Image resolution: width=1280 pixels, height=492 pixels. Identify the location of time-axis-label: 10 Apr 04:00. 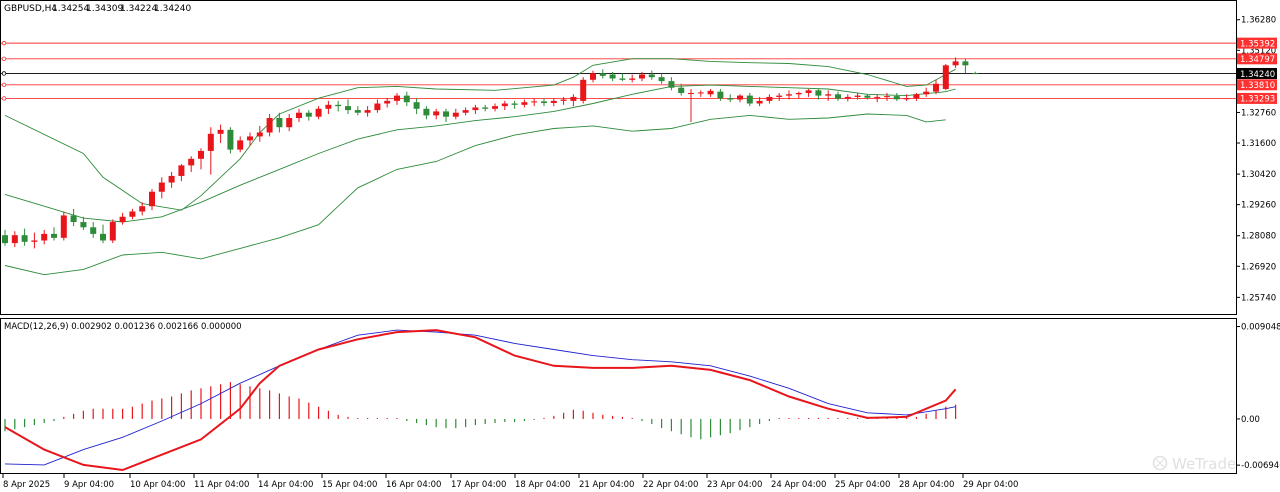
(157, 485).